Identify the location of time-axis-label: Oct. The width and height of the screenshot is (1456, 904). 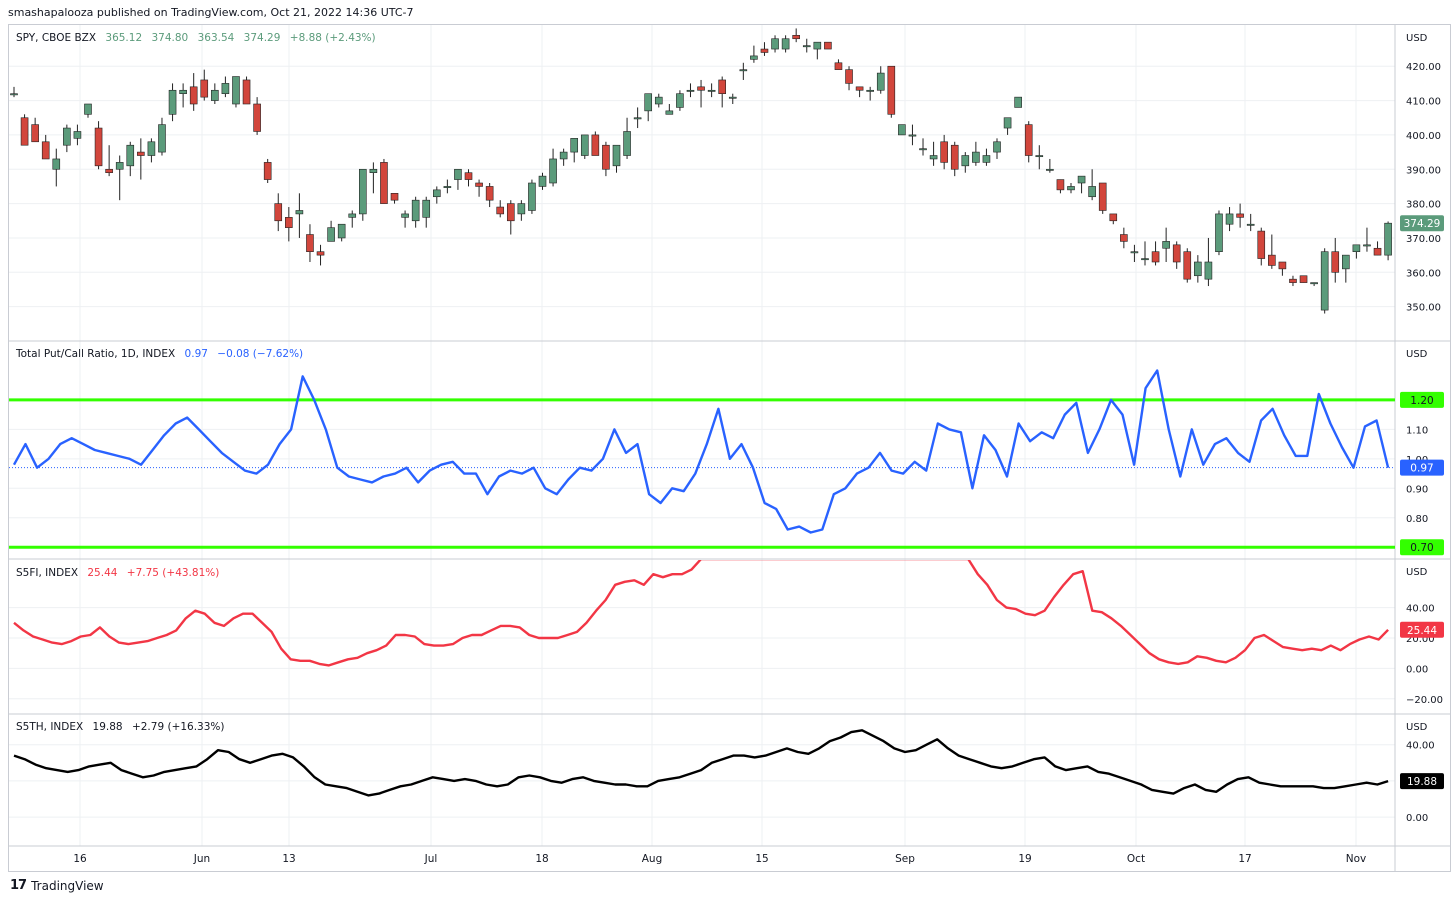
(1136, 859).